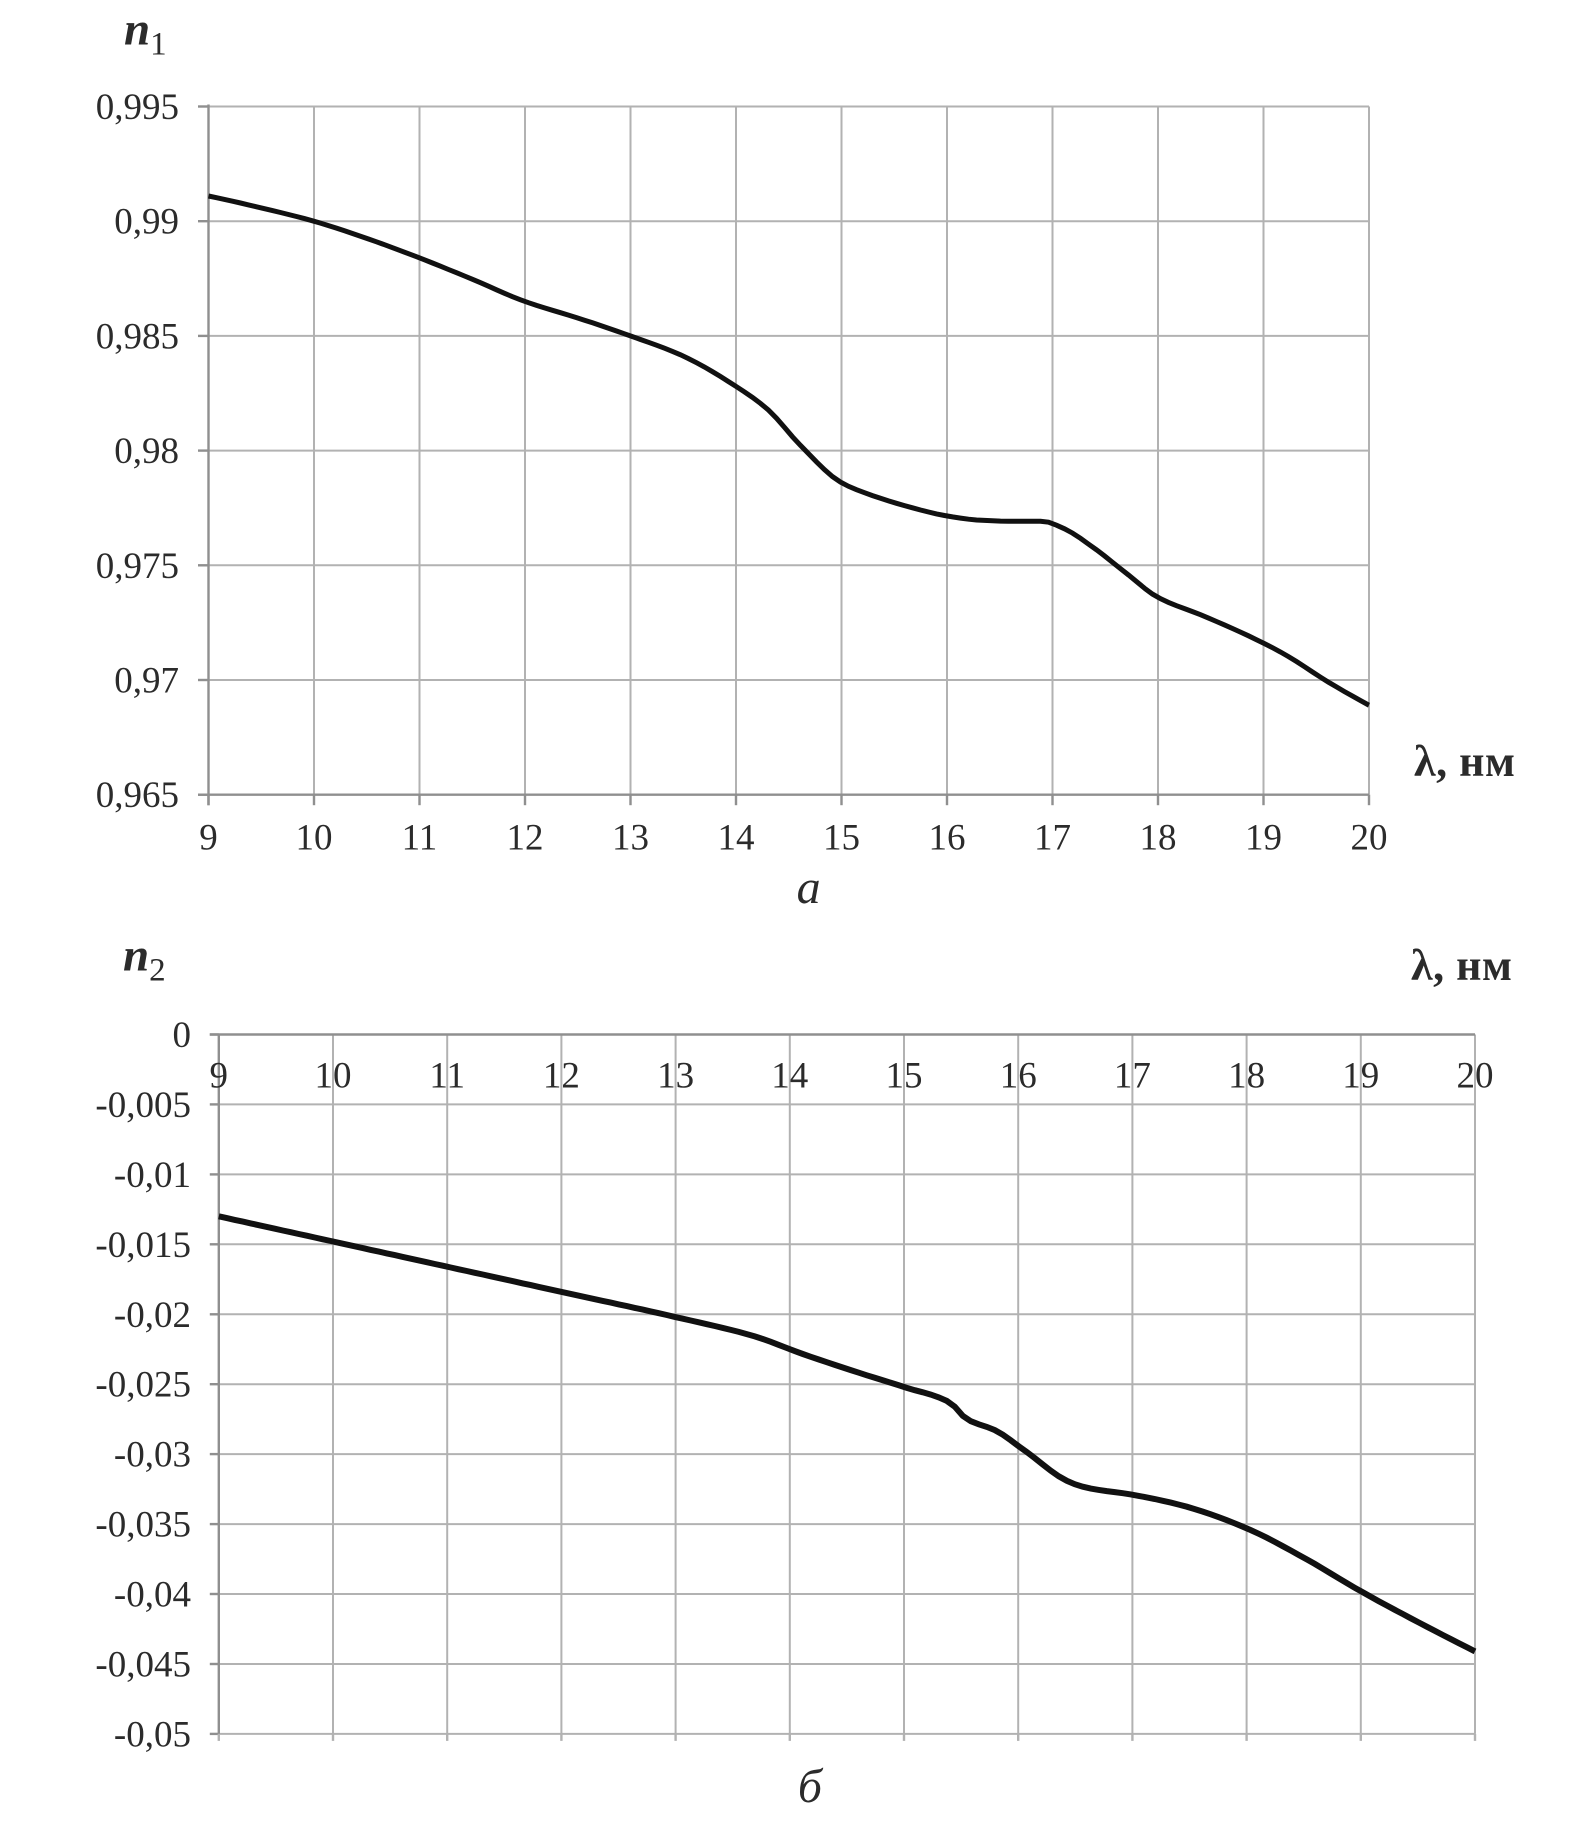 The width and height of the screenshot is (1571, 1824). Describe the element at coordinates (143, 1525) in the screenshot. I see `svg-text: -0,035` at that location.